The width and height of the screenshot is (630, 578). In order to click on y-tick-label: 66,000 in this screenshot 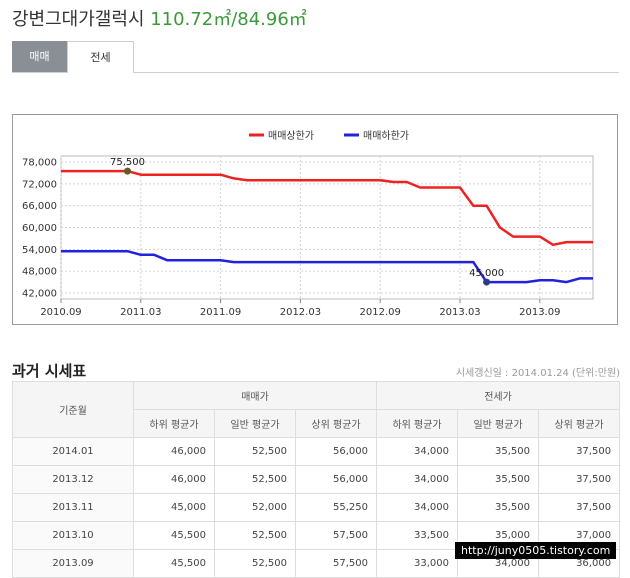, I will do `click(39, 206)`.